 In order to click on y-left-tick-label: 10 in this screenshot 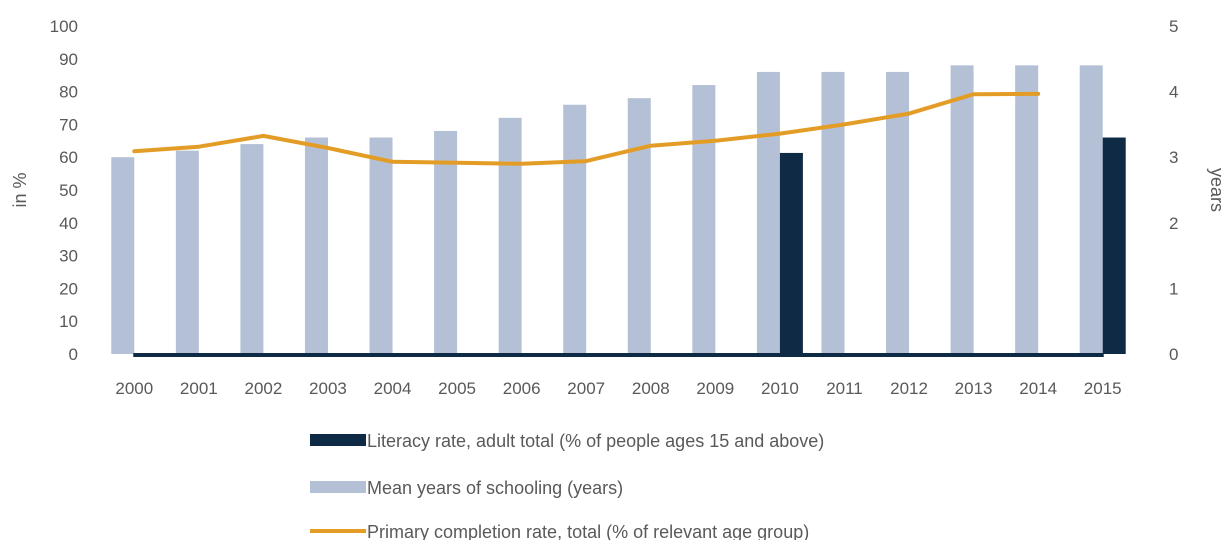, I will do `click(68, 321)`.